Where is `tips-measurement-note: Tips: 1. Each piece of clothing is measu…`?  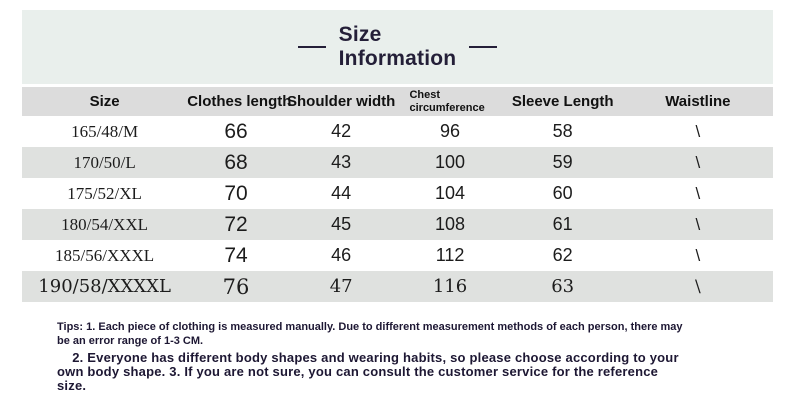
tips-measurement-note: Tips: 1. Each piece of clothing is measu… is located at coordinates (370, 334).